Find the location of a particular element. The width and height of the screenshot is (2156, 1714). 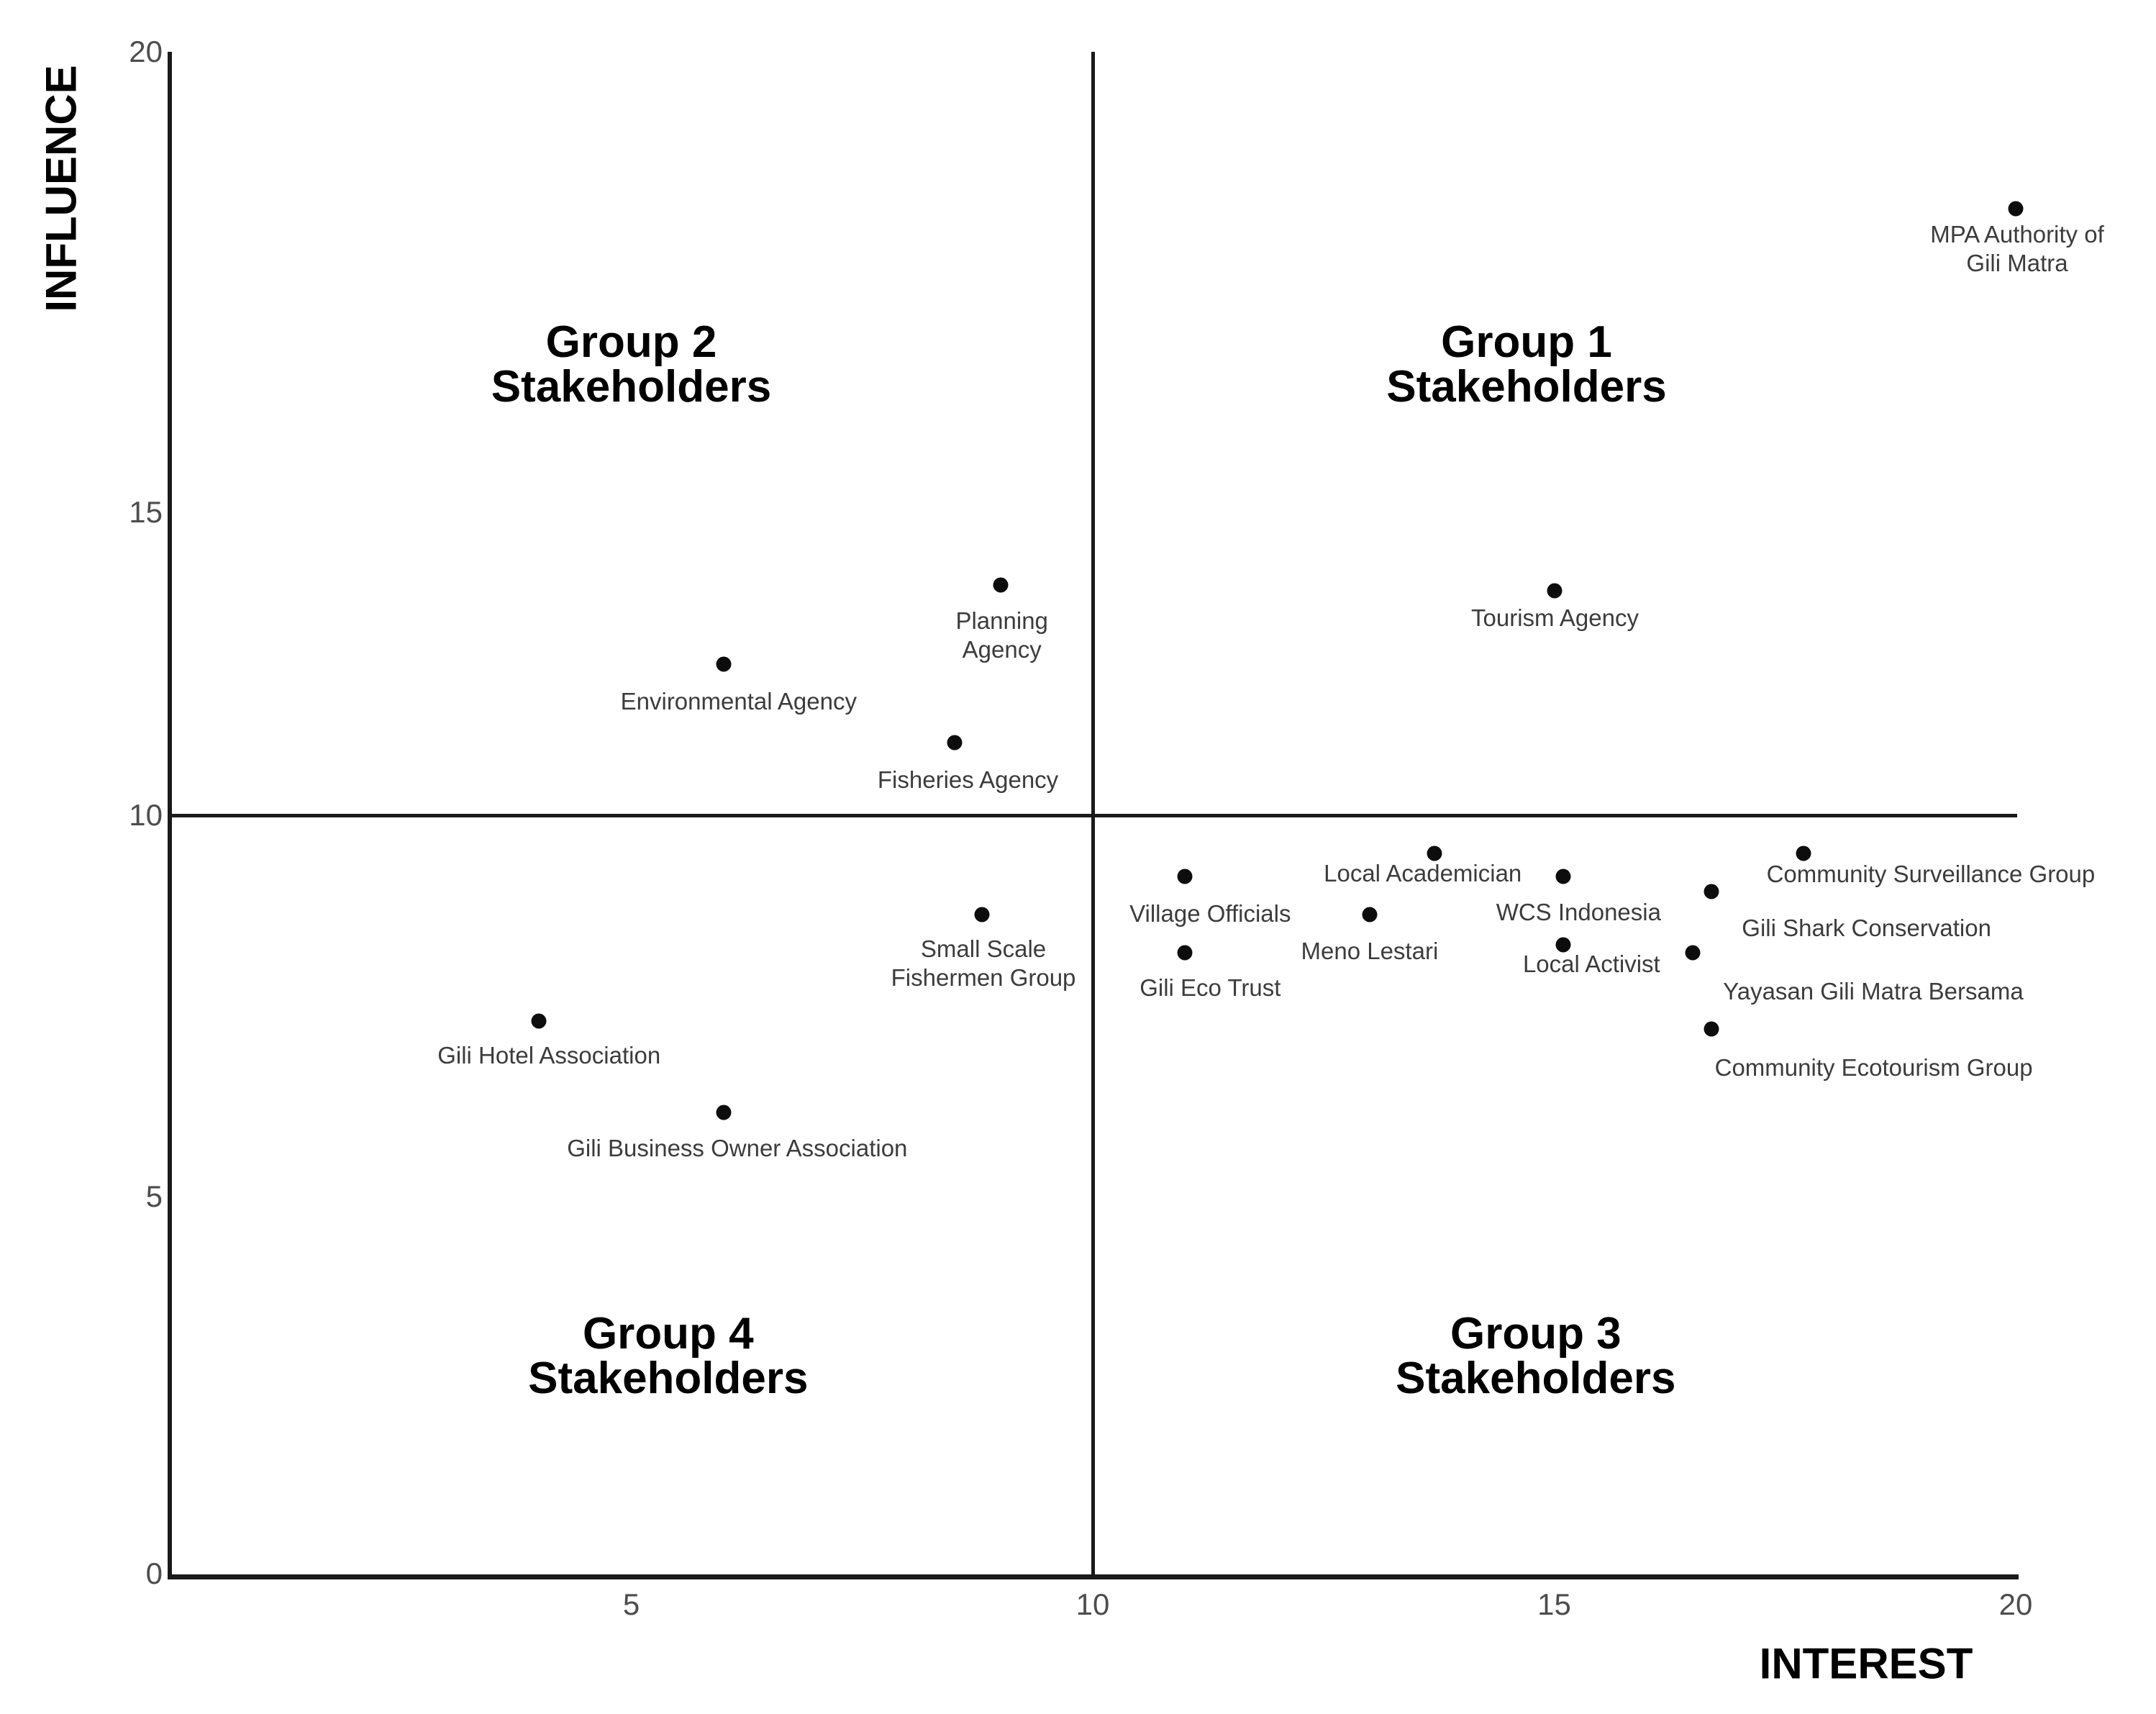

y-axis-title: INFLUENCE is located at coordinates (61, 188).